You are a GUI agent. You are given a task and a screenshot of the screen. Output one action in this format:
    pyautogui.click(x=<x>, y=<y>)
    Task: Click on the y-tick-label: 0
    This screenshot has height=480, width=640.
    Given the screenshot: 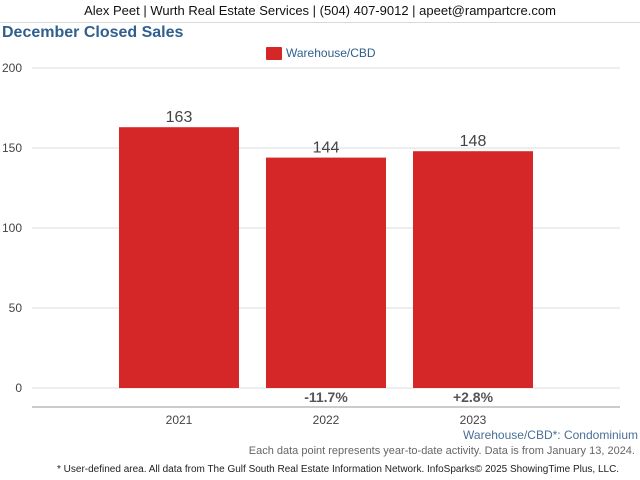 What is the action you would take?
    pyautogui.click(x=18, y=388)
    